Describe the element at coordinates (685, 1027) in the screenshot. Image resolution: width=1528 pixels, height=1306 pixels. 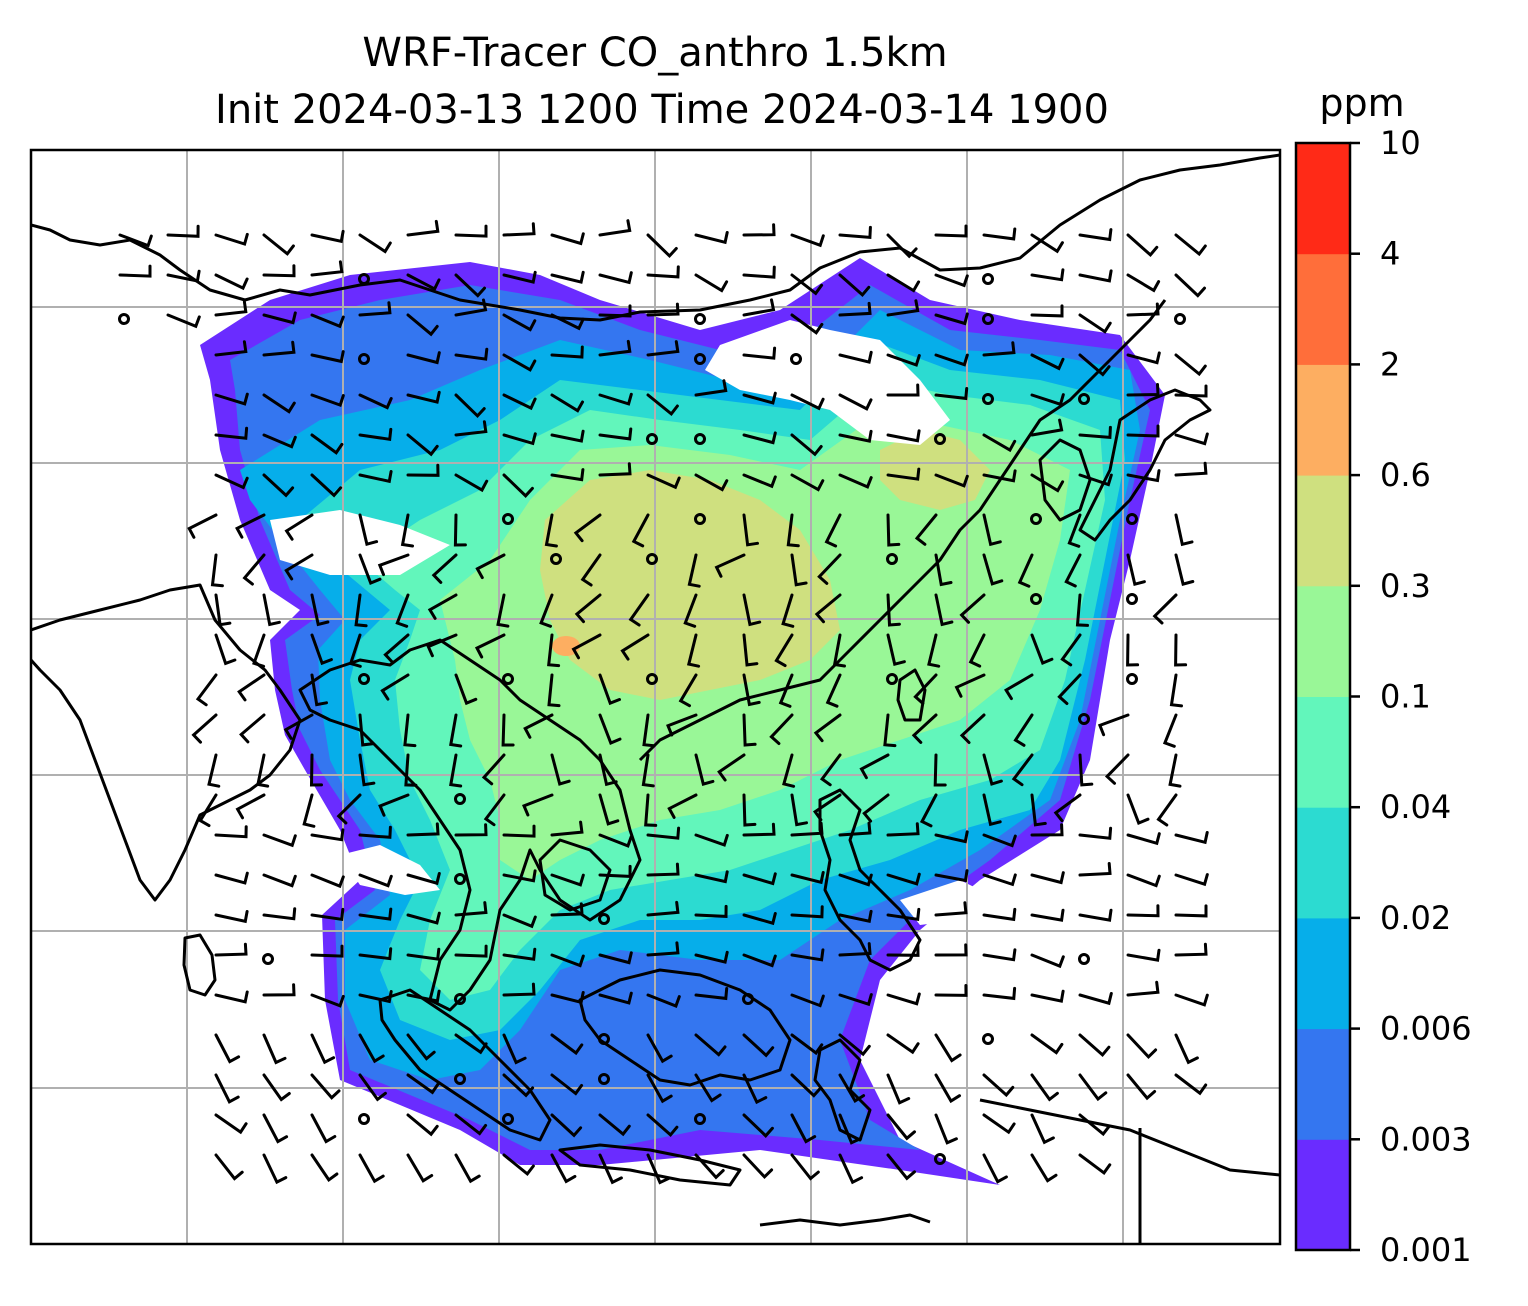
I see `coast-borneo` at that location.